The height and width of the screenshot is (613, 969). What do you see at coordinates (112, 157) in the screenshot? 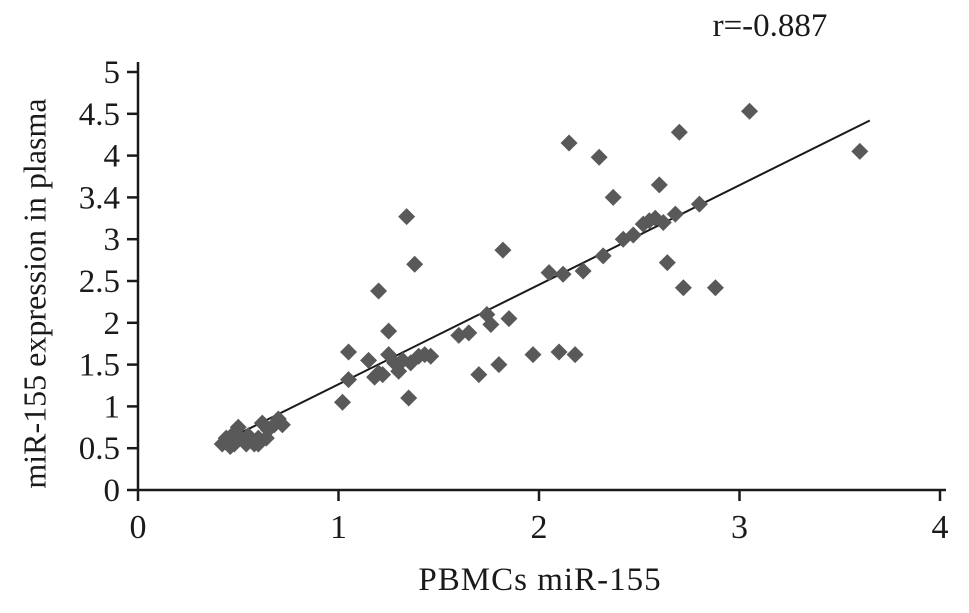
I see `y-tick-label: 4` at bounding box center [112, 157].